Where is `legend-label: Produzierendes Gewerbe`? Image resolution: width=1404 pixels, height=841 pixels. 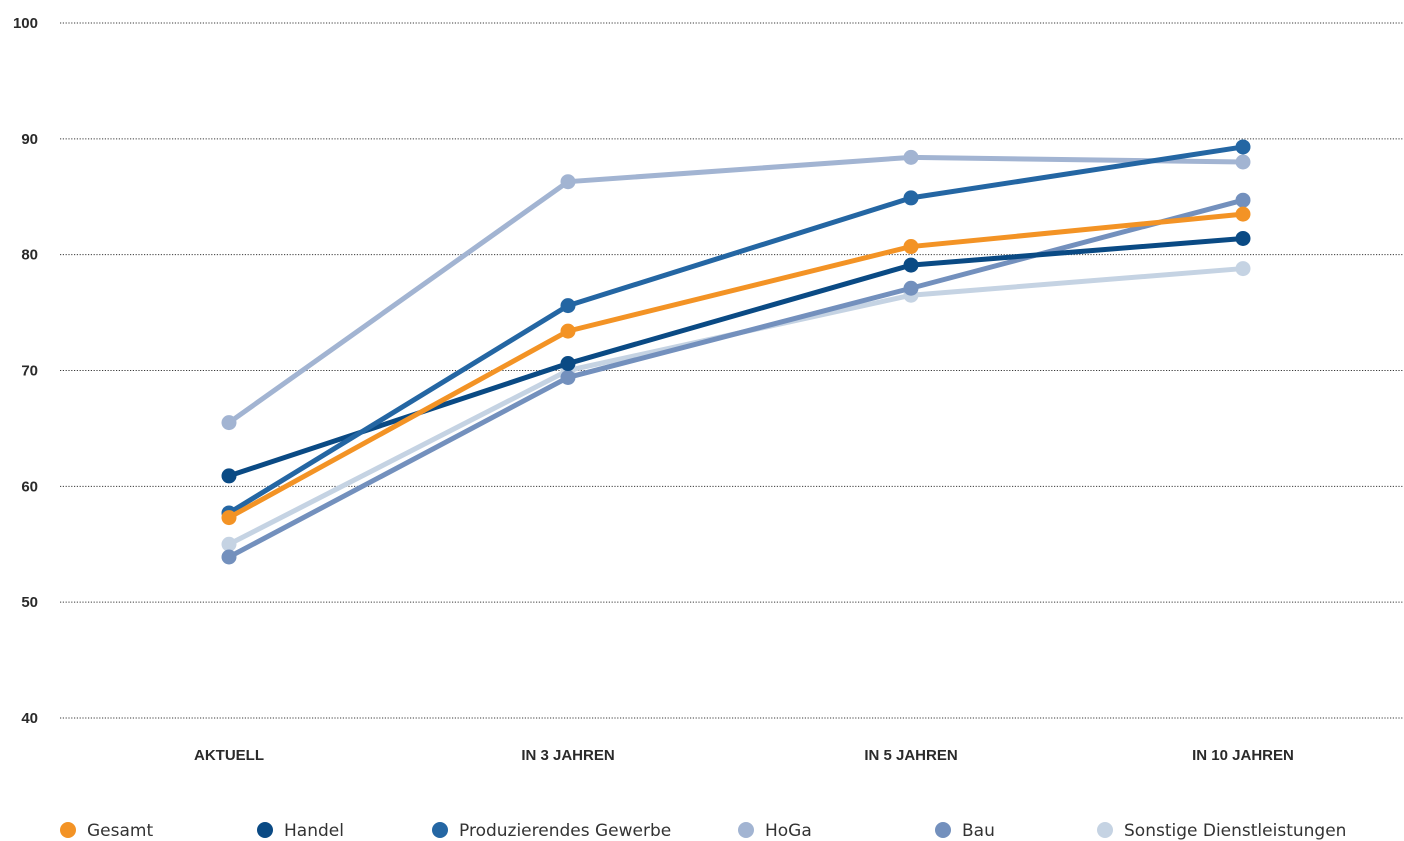 legend-label: Produzierendes Gewerbe is located at coordinates (565, 831).